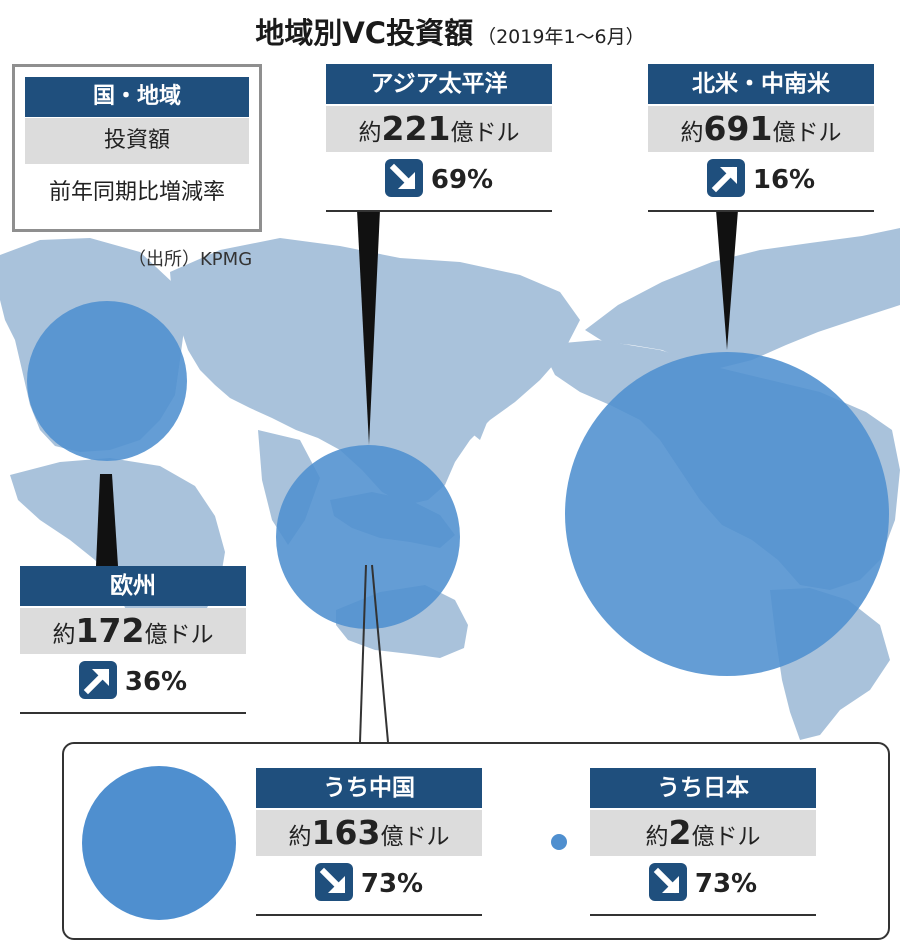 This screenshot has height=950, width=900. I want to click on region-name: うち日本, so click(703, 788).